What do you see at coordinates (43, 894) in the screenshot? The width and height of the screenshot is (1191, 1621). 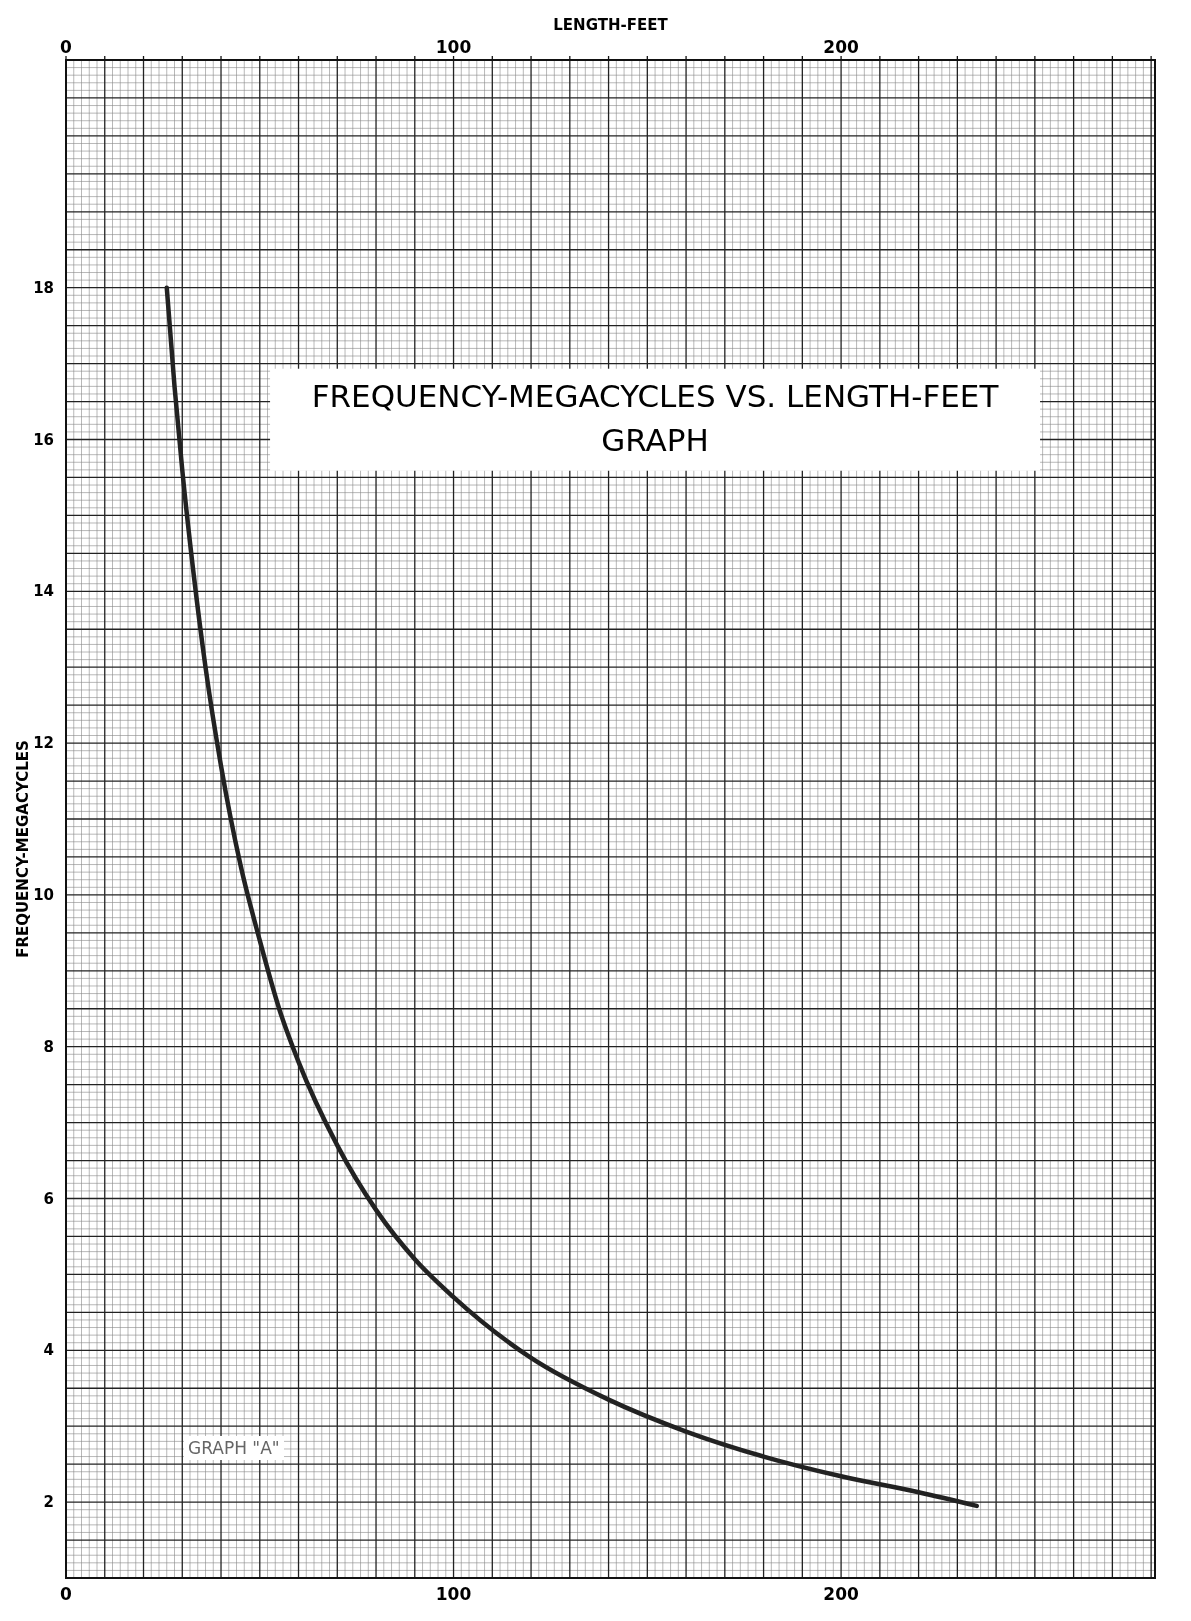 I see `y-tick-label: 10` at bounding box center [43, 894].